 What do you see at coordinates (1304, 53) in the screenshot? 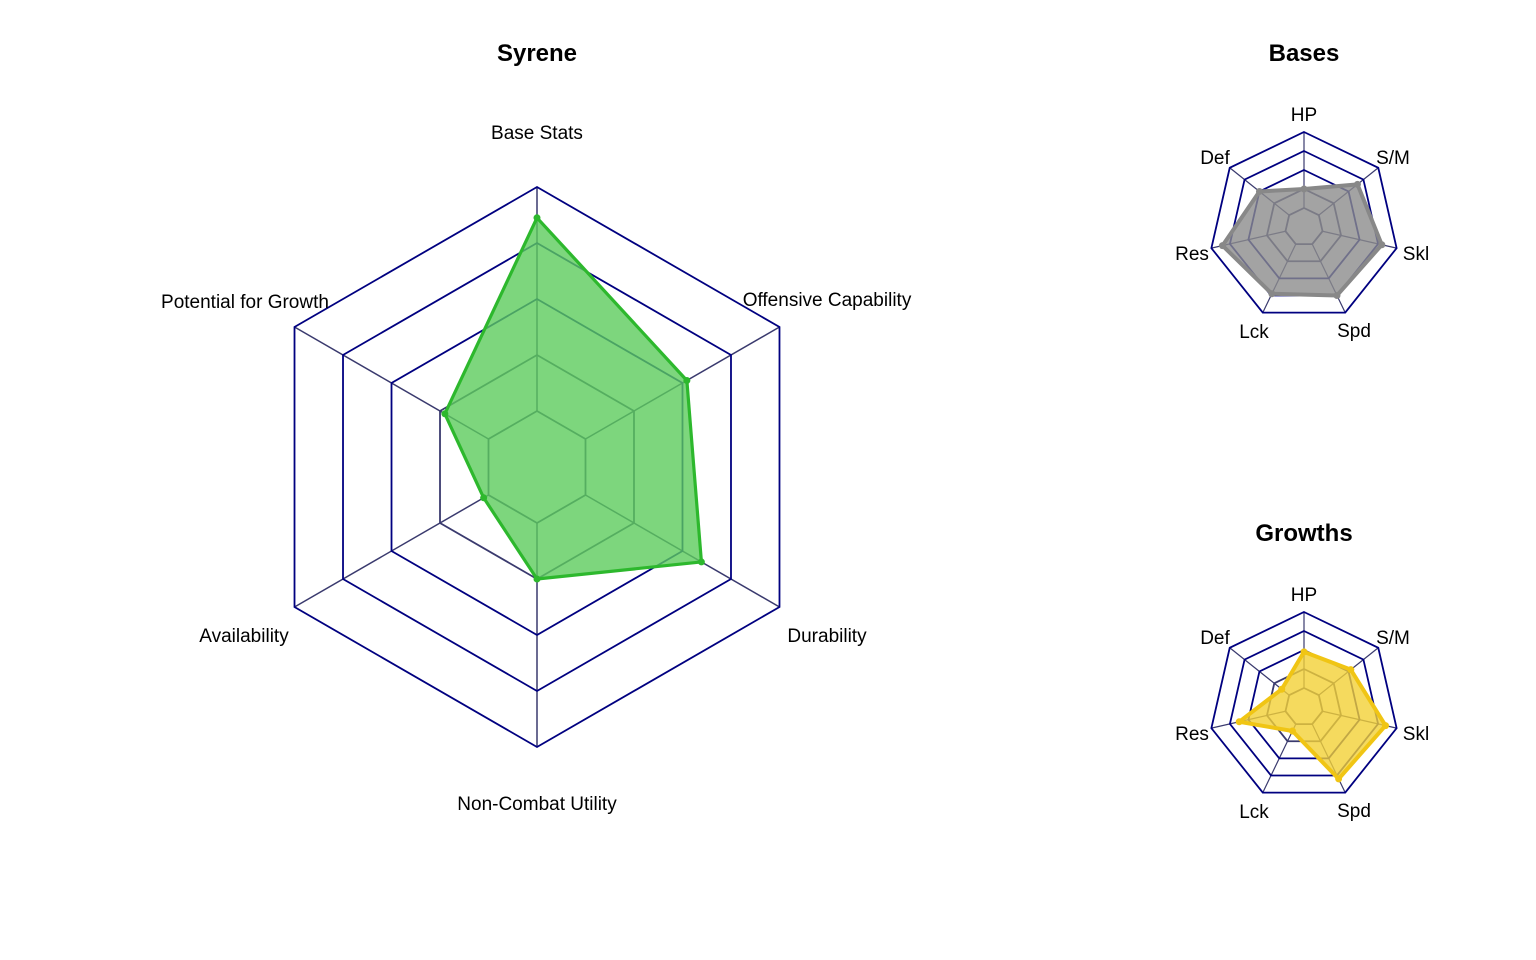
I see `chart-title: Bases` at bounding box center [1304, 53].